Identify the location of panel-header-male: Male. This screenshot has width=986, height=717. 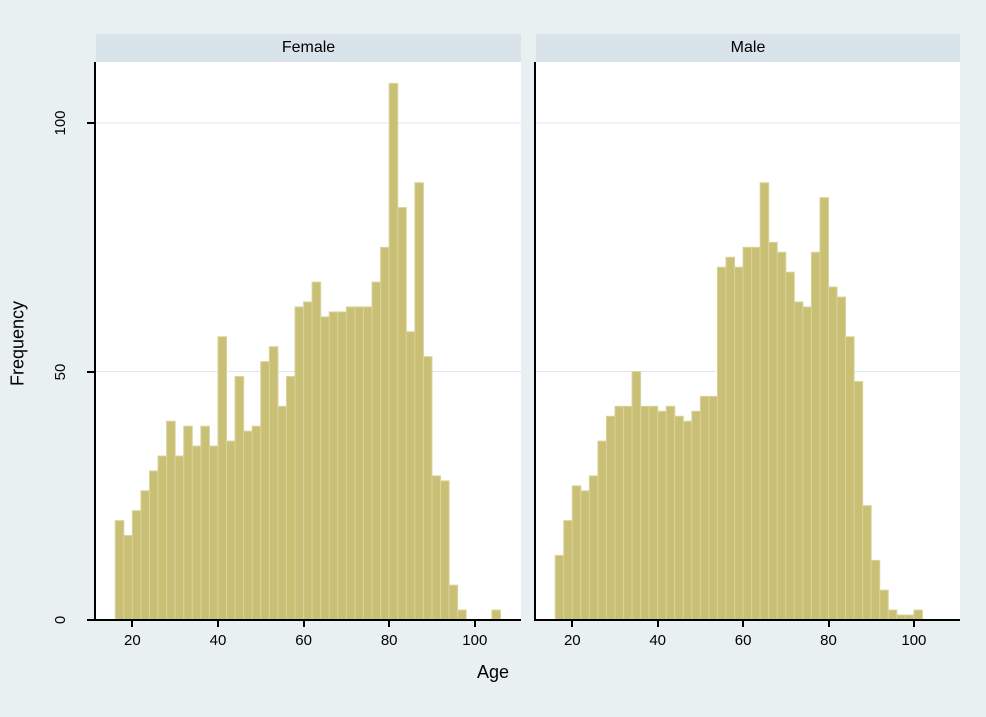
(748, 48).